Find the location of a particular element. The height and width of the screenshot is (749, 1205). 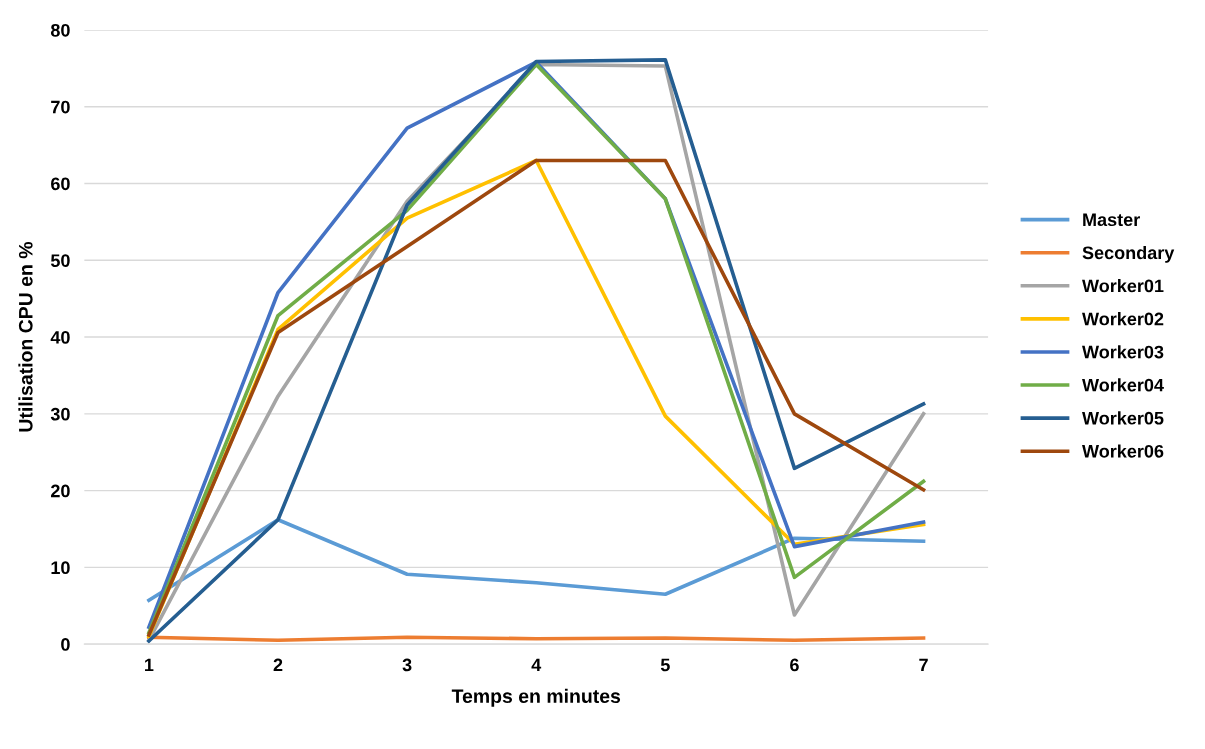

y-axis-title: Utilisation CPU en % is located at coordinates (25, 336).